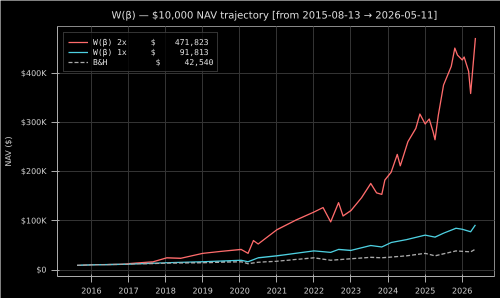 This screenshot has width=500, height=298. I want to click on y-tick-label: $400K, so click(34, 73).